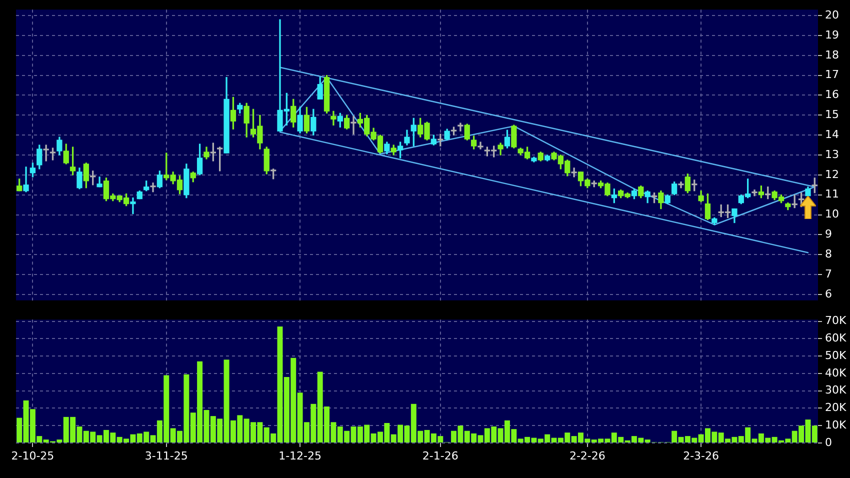 The image size is (850, 478). What do you see at coordinates (32, 455) in the screenshot?
I see `x-tick-label: 2-10-25` at bounding box center [32, 455].